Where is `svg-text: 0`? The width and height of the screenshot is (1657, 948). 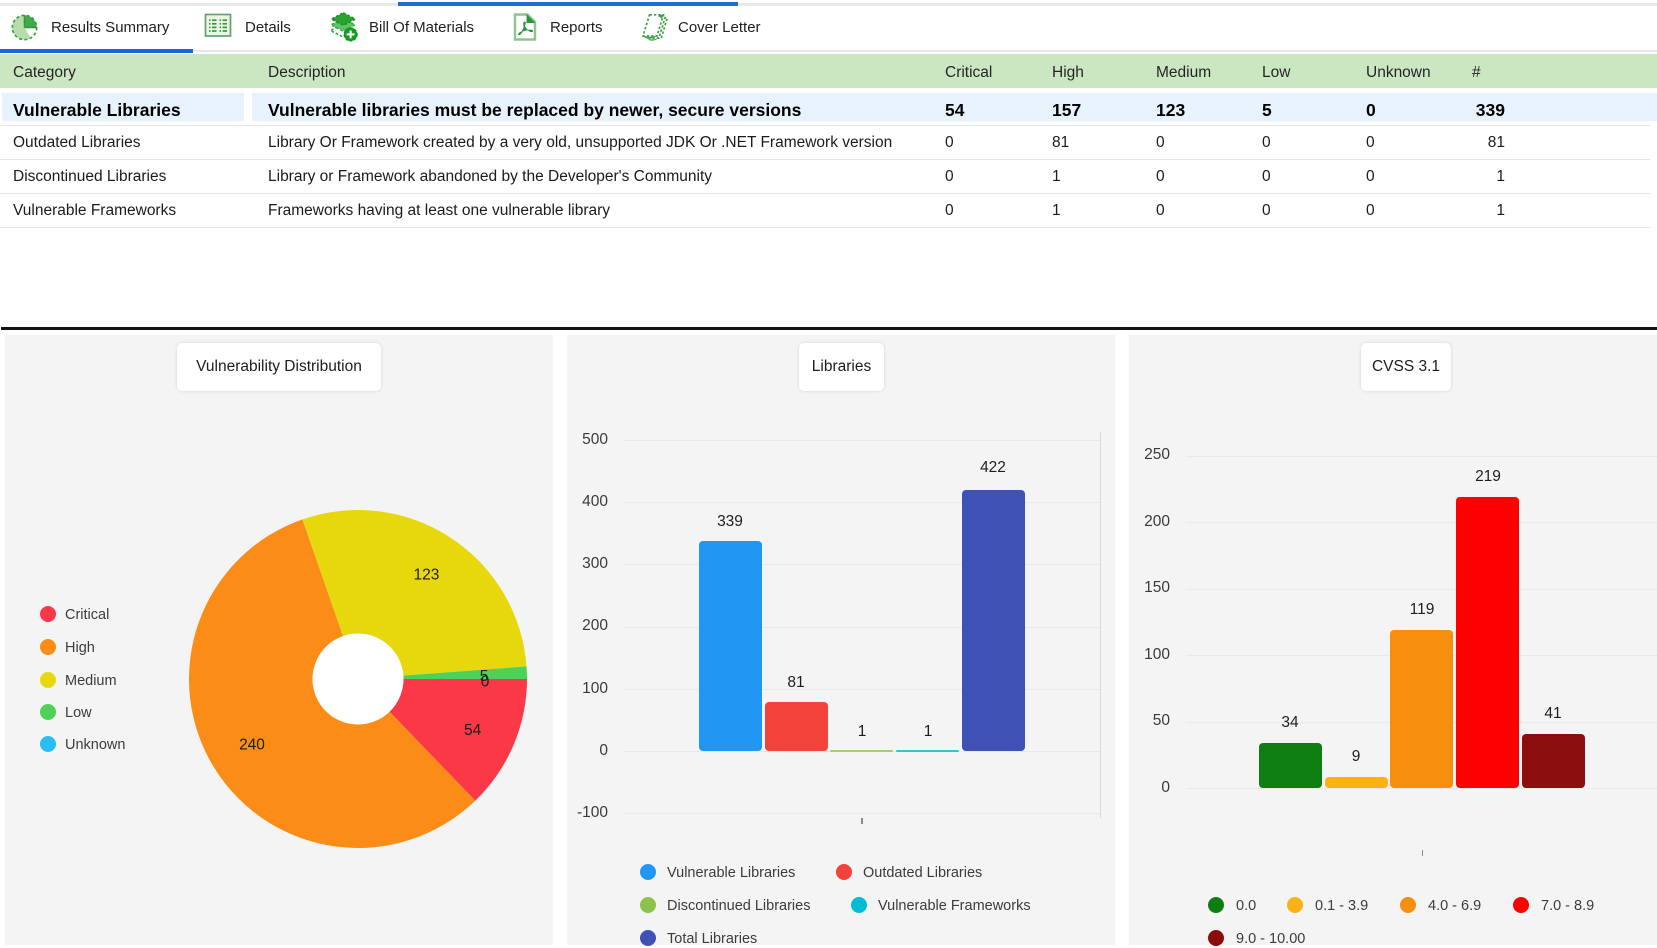
svg-text: 0 is located at coordinates (485, 682).